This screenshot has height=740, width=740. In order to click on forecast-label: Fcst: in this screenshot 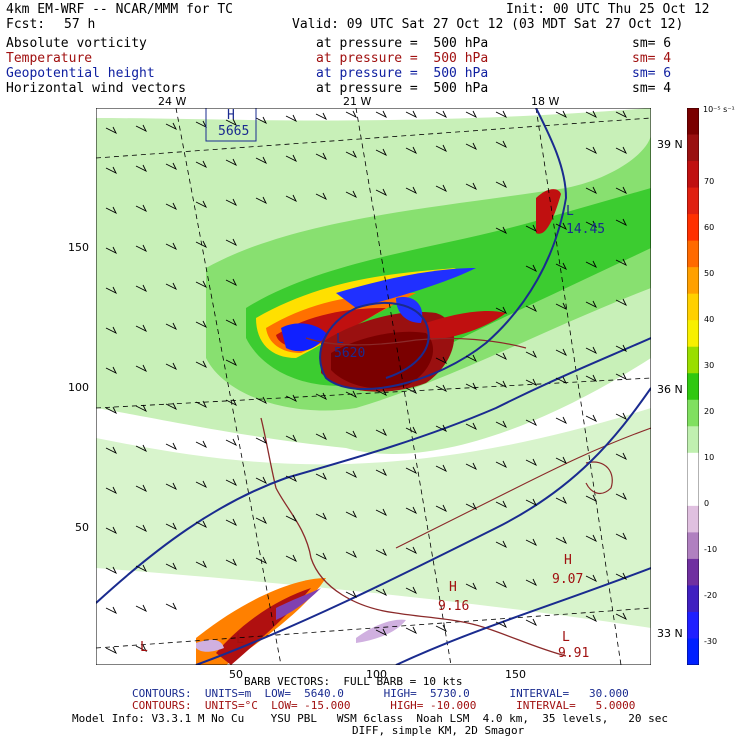, I will do `click(26, 24)`.